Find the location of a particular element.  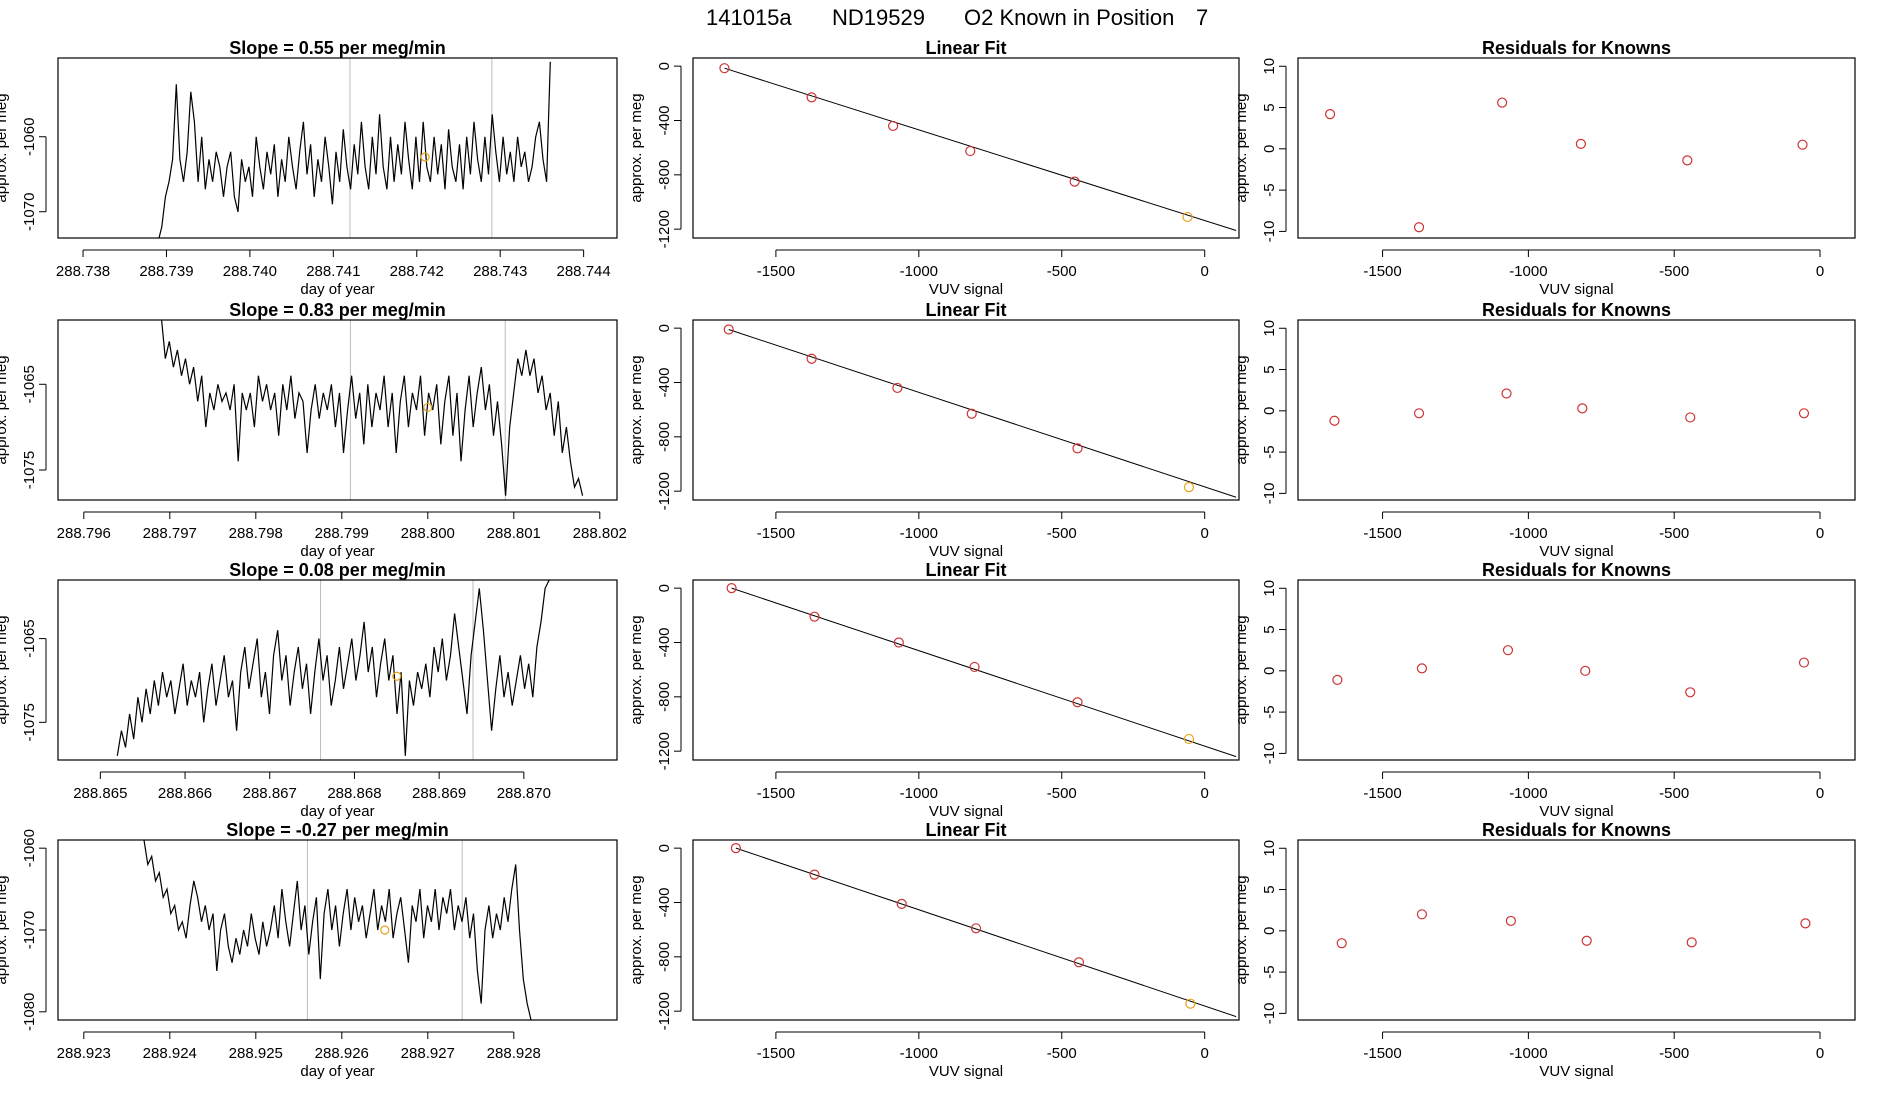

x-tick-label: 288.867 is located at coordinates (270, 793).